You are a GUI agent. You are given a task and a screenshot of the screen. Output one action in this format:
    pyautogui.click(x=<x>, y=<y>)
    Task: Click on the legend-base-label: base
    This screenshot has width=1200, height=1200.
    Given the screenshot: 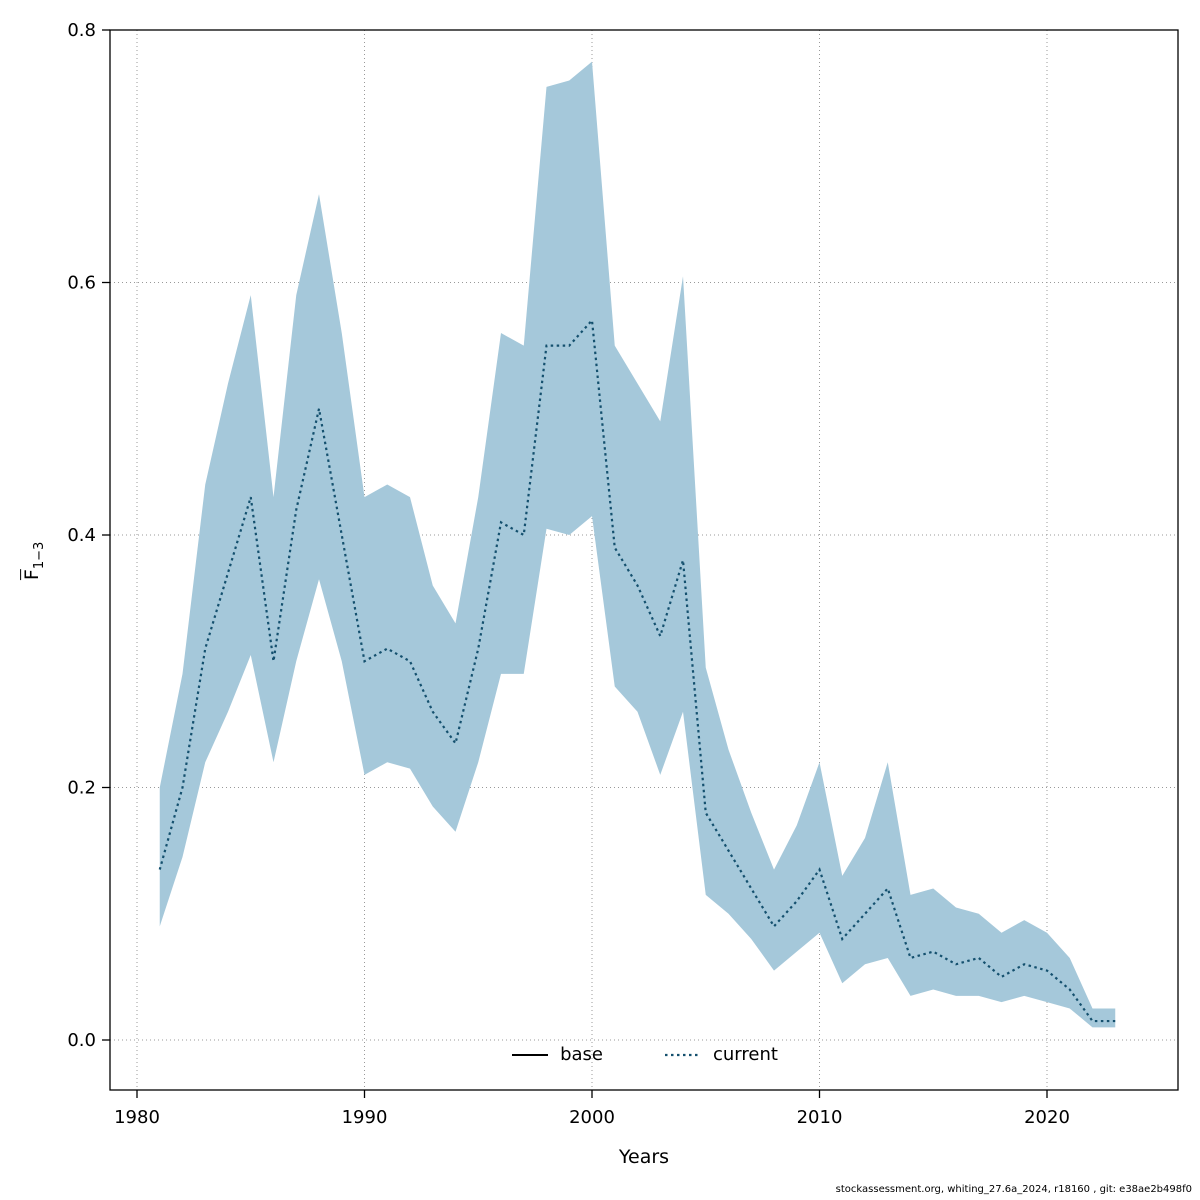 What is the action you would take?
    pyautogui.click(x=581, y=1054)
    